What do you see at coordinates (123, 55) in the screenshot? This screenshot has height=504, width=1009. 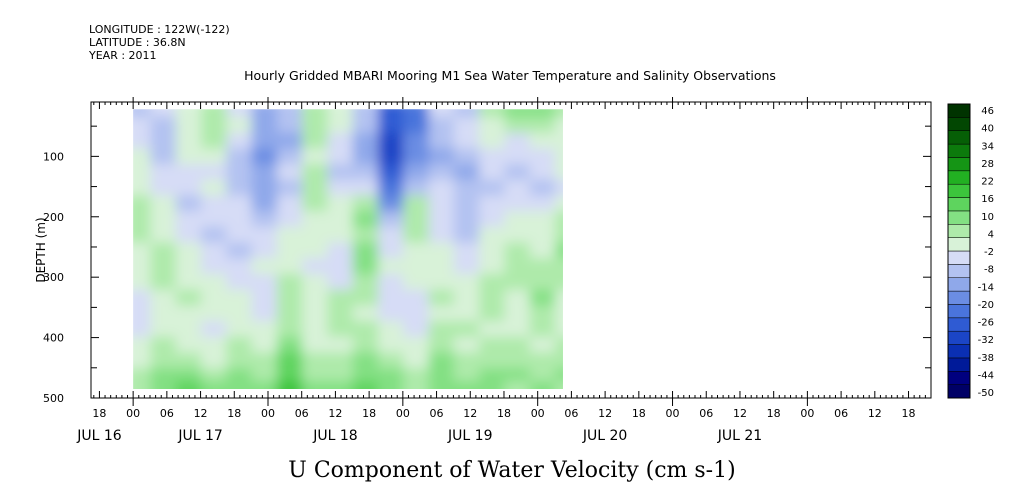 I see `header-year: YEAR : 2011` at bounding box center [123, 55].